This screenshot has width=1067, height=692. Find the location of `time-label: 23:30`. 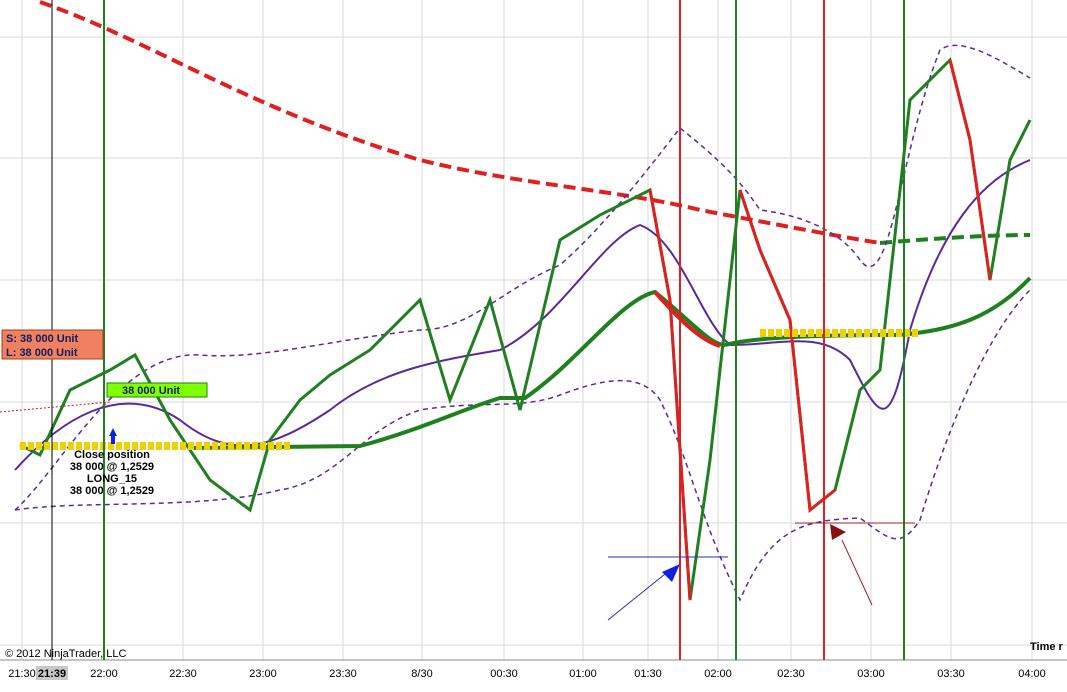

time-label: 23:30 is located at coordinates (343, 674).